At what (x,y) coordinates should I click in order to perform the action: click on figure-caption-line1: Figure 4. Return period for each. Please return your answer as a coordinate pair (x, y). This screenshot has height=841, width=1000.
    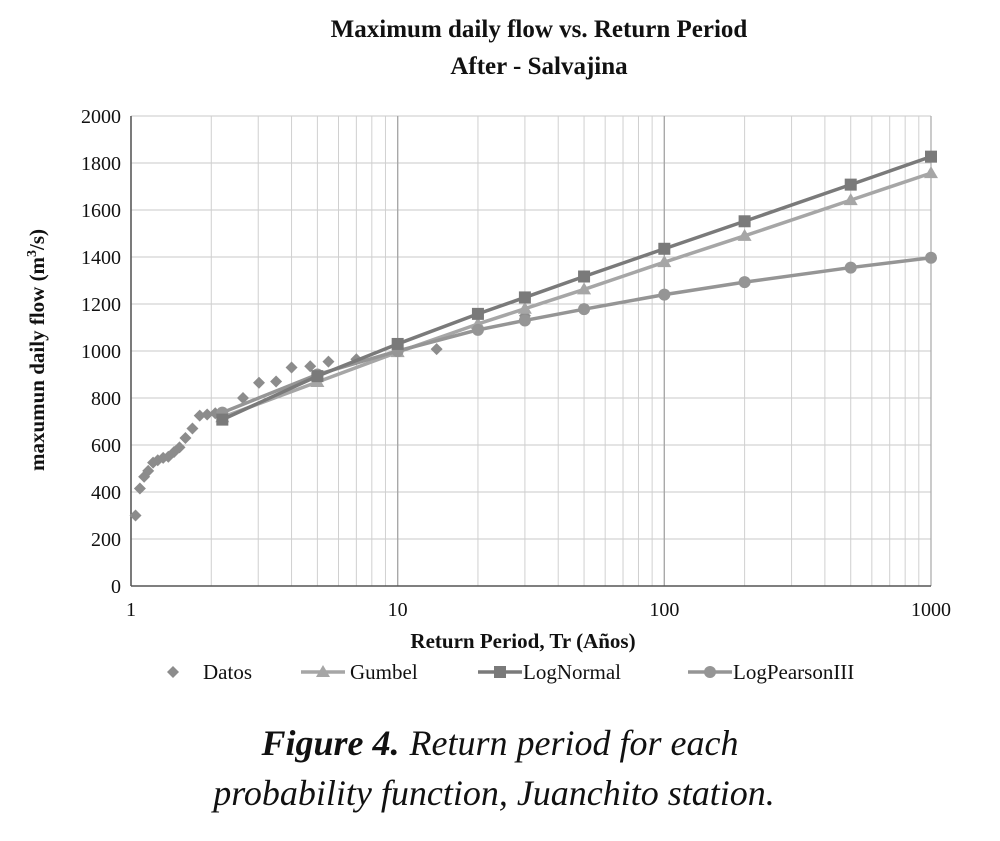
    Looking at the image, I should click on (500, 743).